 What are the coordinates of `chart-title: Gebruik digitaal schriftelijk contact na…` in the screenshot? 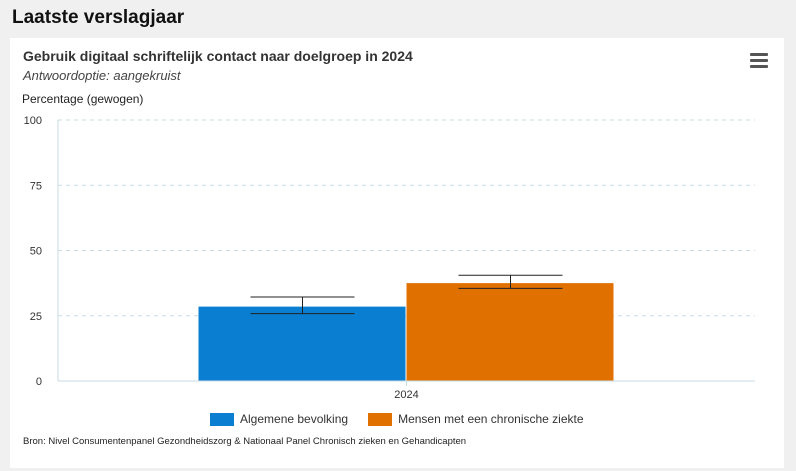 It's located at (218, 56).